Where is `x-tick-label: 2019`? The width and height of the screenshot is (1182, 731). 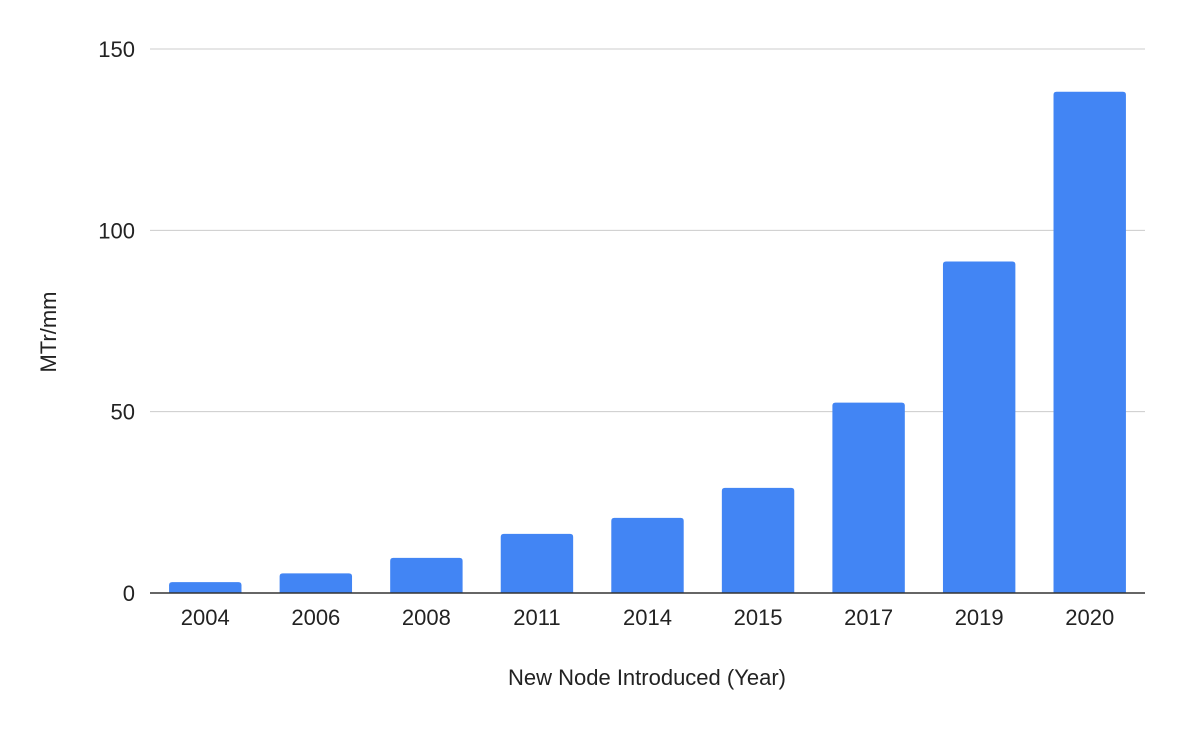 x-tick-label: 2019 is located at coordinates (979, 617).